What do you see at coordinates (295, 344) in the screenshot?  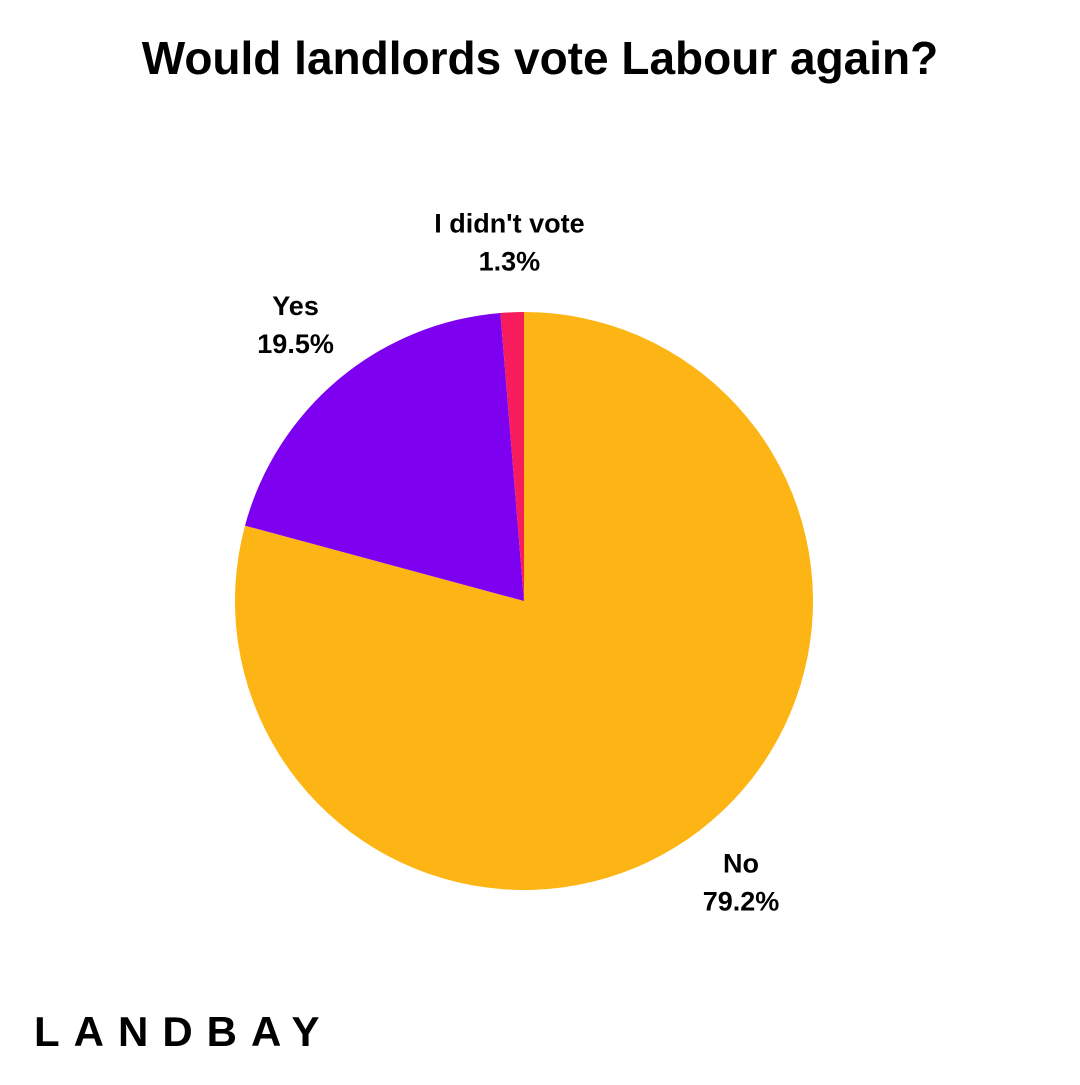 I see `value-label: 19.5%` at bounding box center [295, 344].